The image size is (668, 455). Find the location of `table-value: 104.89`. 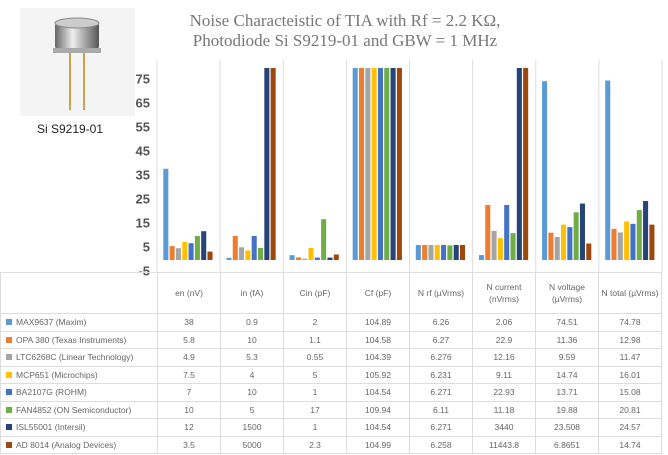

table-value: 104.89 is located at coordinates (378, 322).